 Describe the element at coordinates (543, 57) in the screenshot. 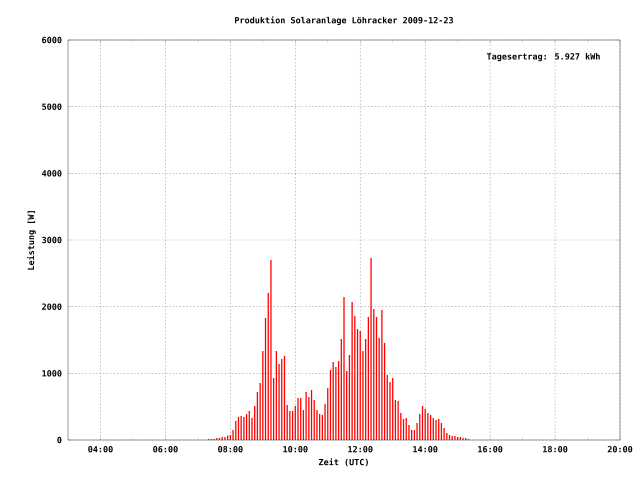

I see `annotation: Tagesertrag: 5.927 kWh` at that location.